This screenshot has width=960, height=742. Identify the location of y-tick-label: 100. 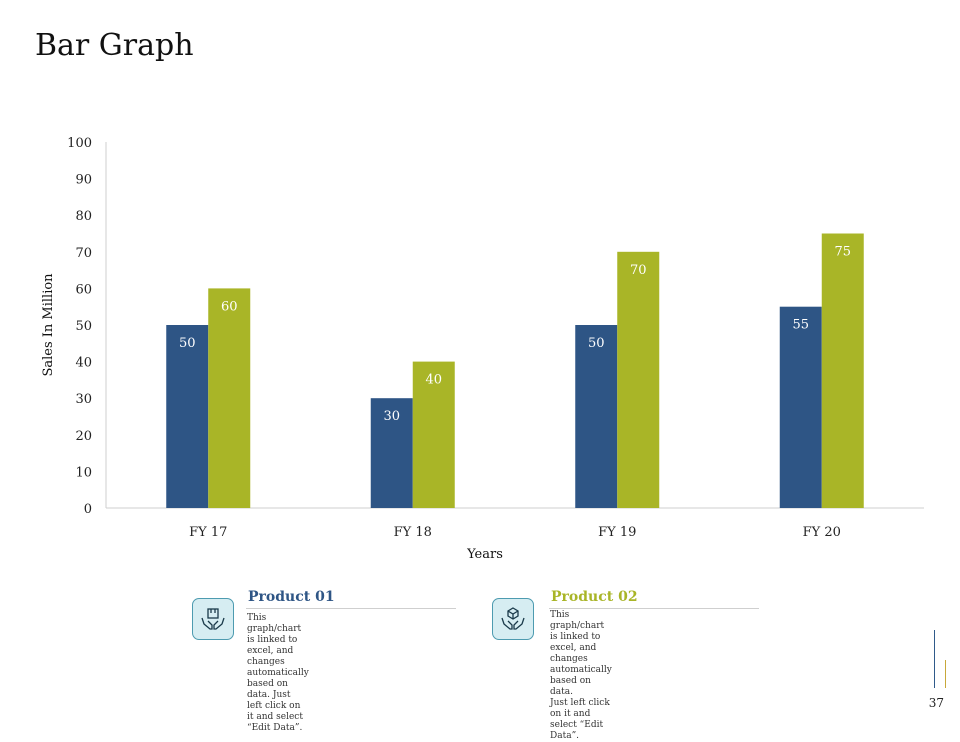
(79, 143).